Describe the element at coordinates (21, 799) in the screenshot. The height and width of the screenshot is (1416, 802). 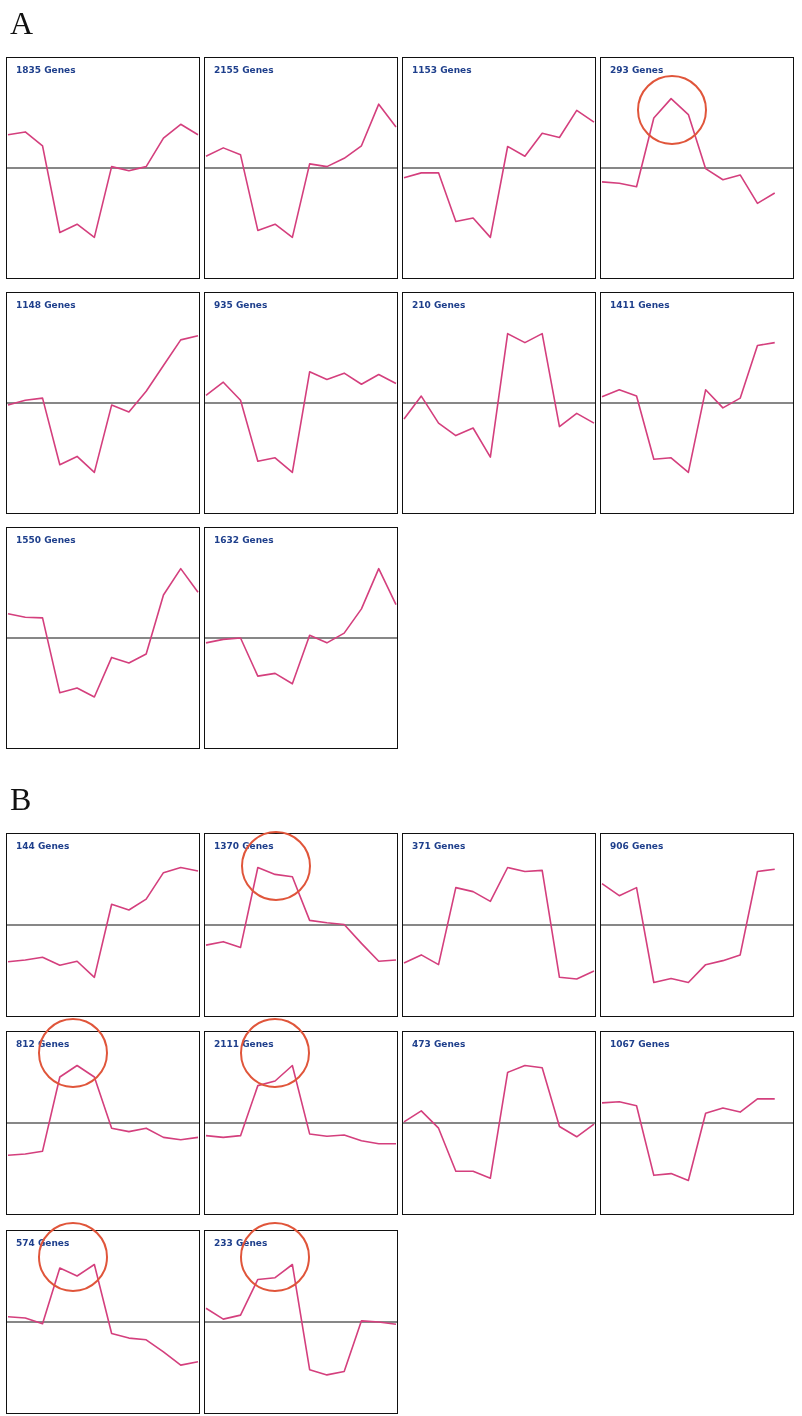
I see `text: B` at that location.